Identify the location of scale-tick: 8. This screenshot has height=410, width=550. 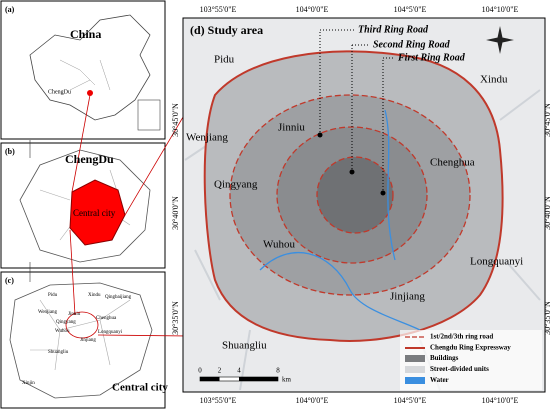
(278, 371).